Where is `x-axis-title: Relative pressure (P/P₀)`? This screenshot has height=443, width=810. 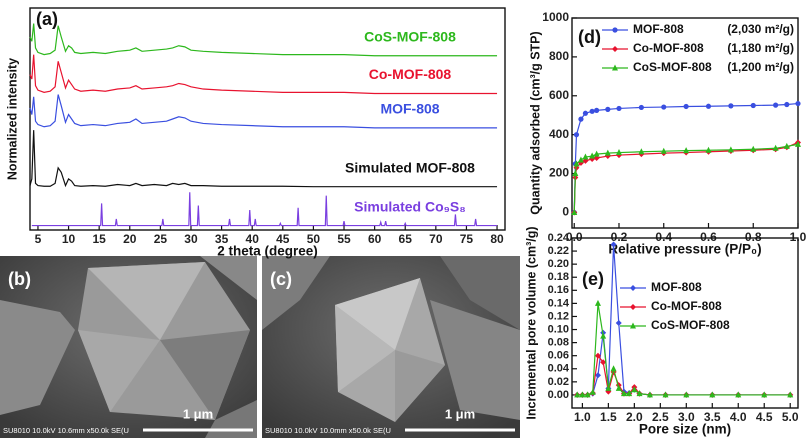 x-axis-title: Relative pressure (P/P₀) is located at coordinates (684, 249).